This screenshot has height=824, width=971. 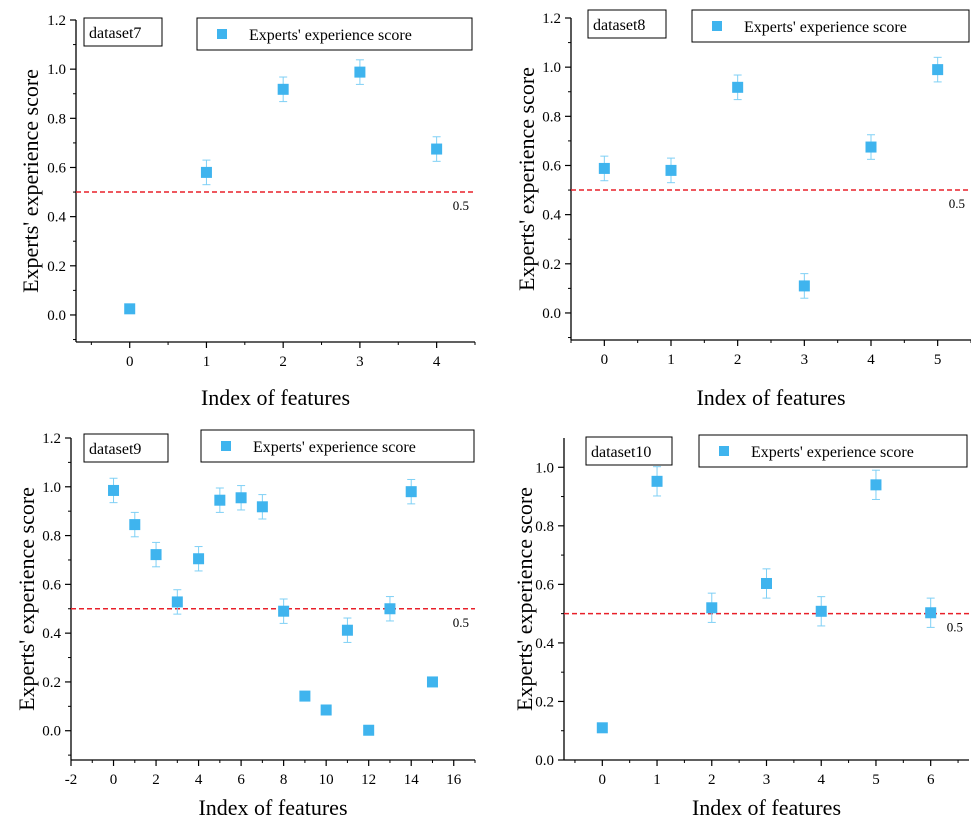 I want to click on dataset-label: dataset7, so click(x=115, y=33).